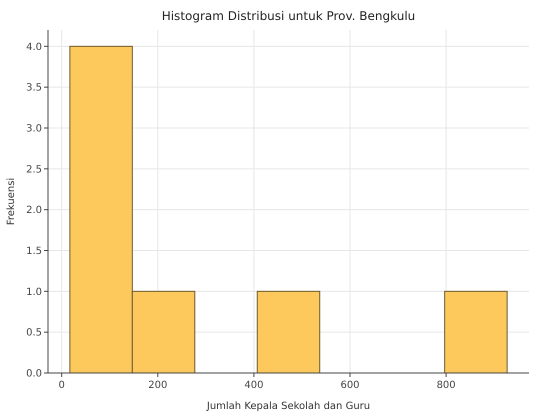  Describe the element at coordinates (158, 385) in the screenshot. I see `x-tick-label: 200` at that location.